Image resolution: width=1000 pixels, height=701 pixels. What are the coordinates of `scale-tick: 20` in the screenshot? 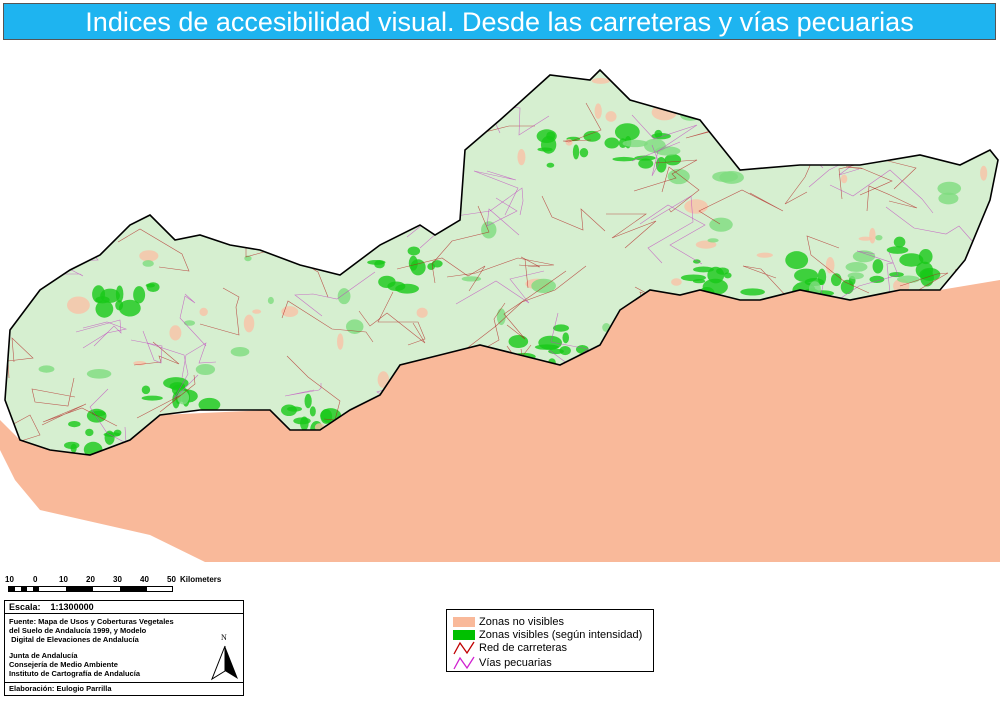 It's located at (90, 579).